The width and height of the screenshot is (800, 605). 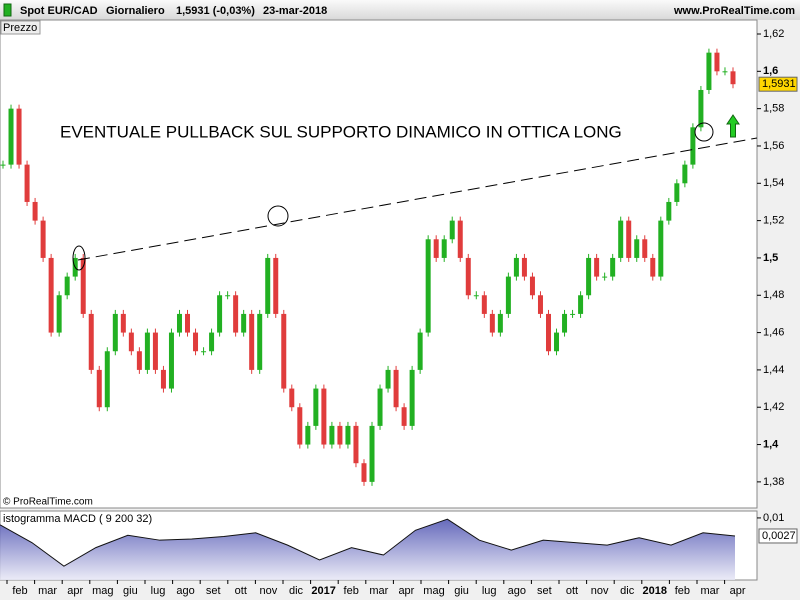 What do you see at coordinates (185, 591) in the screenshot?
I see `x-tick-label: ago` at bounding box center [185, 591].